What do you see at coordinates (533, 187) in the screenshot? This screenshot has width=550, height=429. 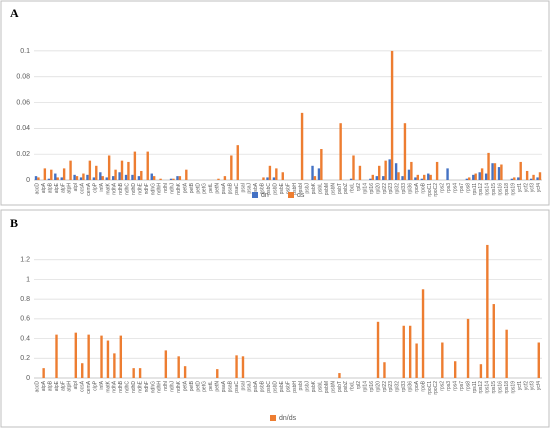 I see `x-tick-label: ycf3` at bounding box center [533, 187].